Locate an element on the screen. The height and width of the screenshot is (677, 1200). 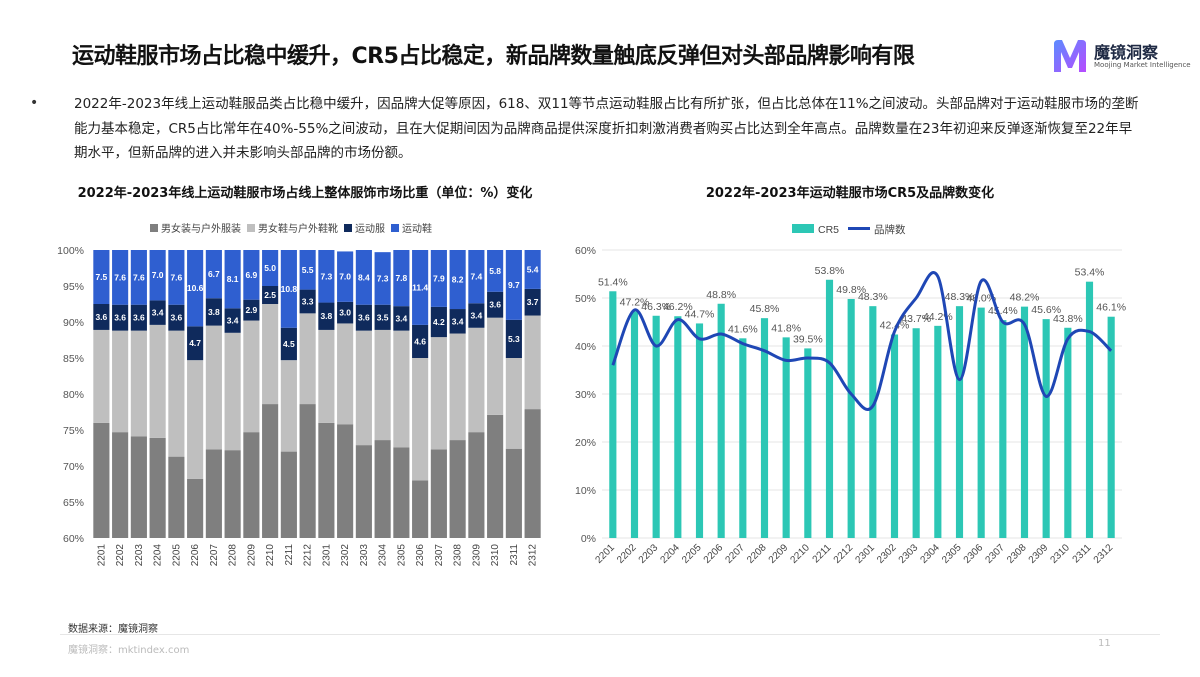
cr5-data-label: 48.0% is located at coordinates (981, 299).